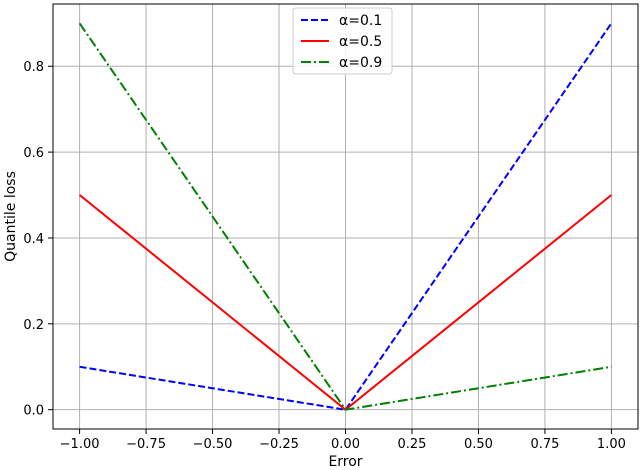 This screenshot has width=640, height=470. Describe the element at coordinates (33, 325) in the screenshot. I see `y-tick-label: 0.2` at that location.